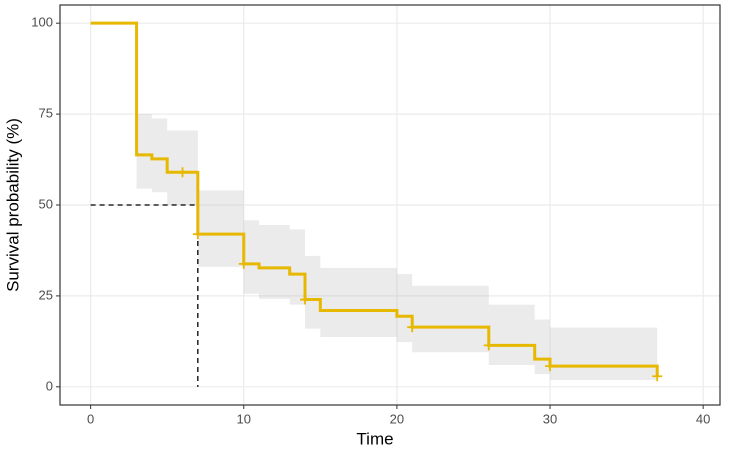 The height and width of the screenshot is (455, 735). I want to click on x-tick-label: 30, so click(550, 418).